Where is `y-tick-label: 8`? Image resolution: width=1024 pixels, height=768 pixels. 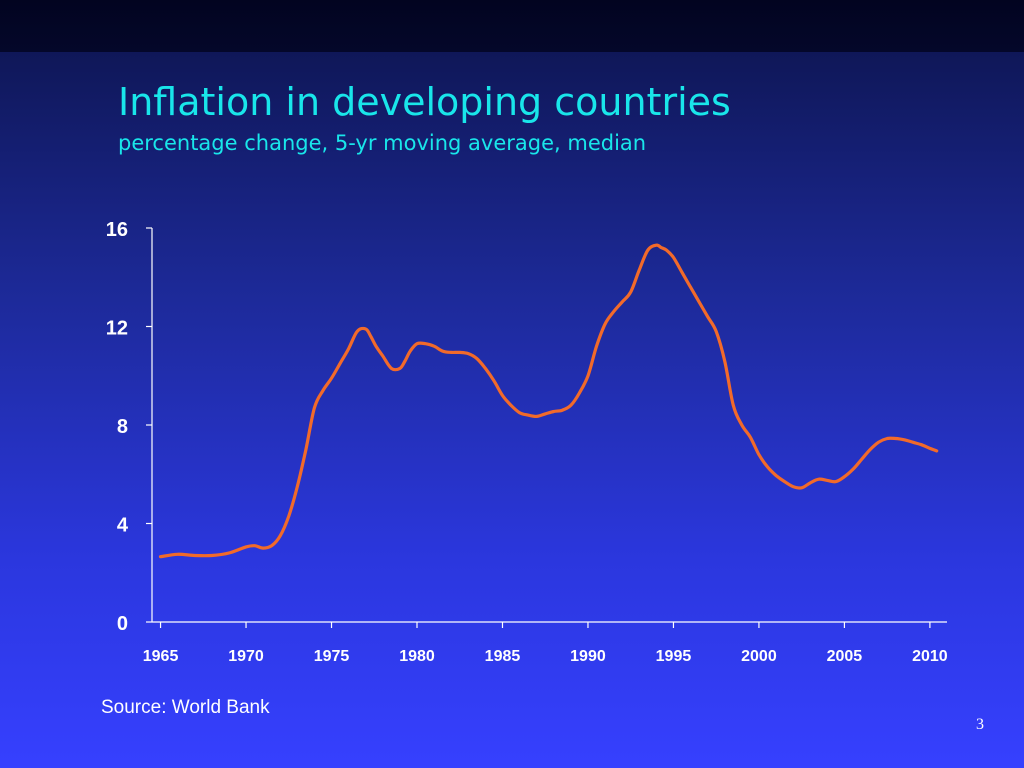
y-tick-label: 8 is located at coordinates (122, 427).